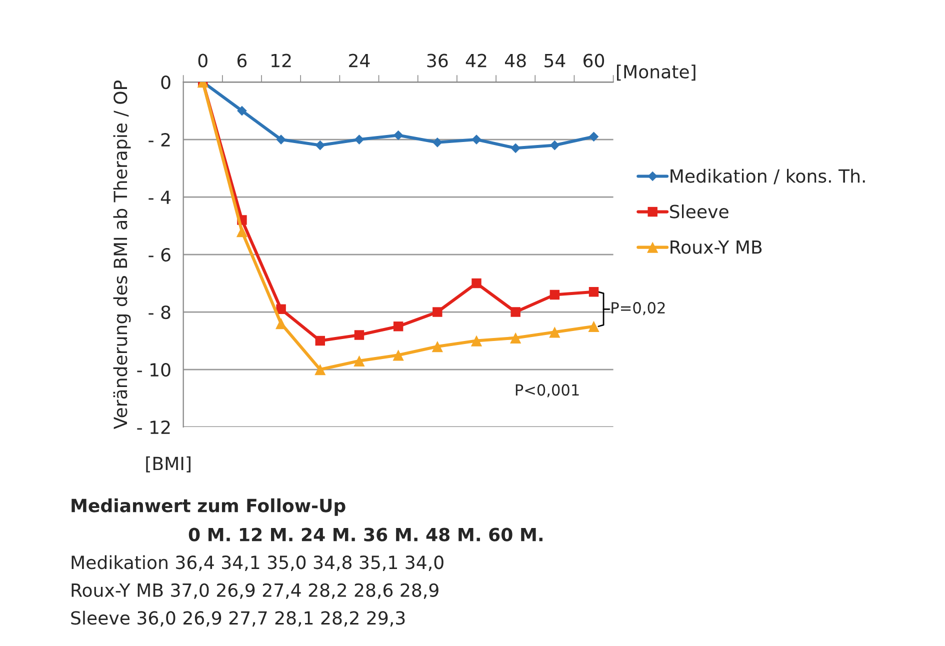 This screenshot has height=646, width=945. Describe the element at coordinates (255, 591) in the screenshot. I see `text: Roux-Y MB 37,0 26,9 27,4 28,2 28,6 28,9` at that location.